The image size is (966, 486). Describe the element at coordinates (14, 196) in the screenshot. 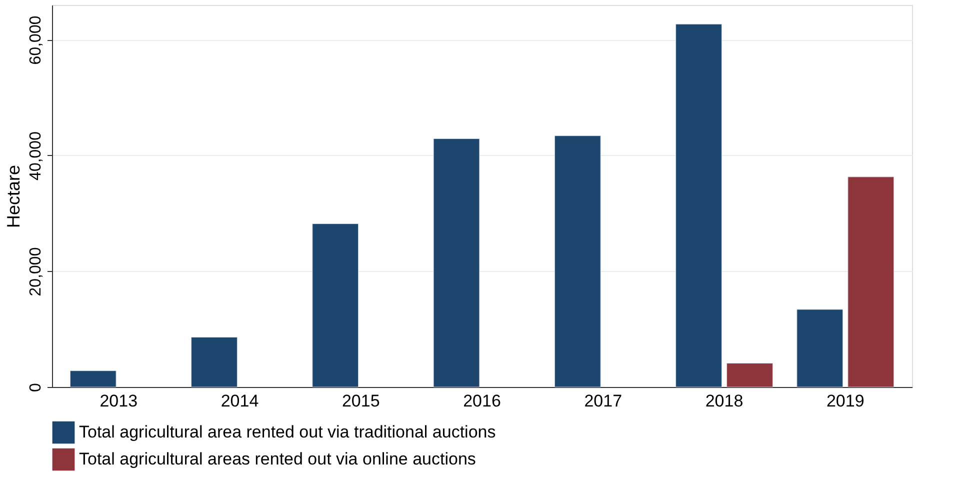

I see `y-axis-title: Hectare` at that location.